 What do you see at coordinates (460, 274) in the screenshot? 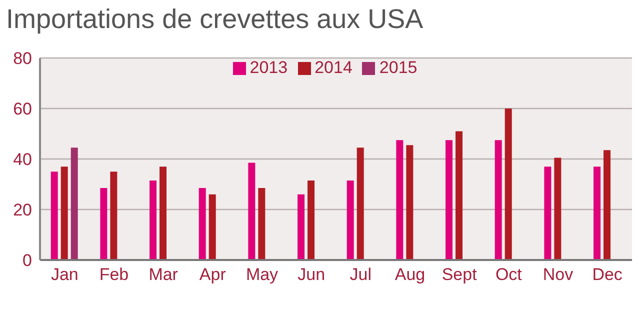
I see `x-tick-label: Sept` at bounding box center [460, 274].